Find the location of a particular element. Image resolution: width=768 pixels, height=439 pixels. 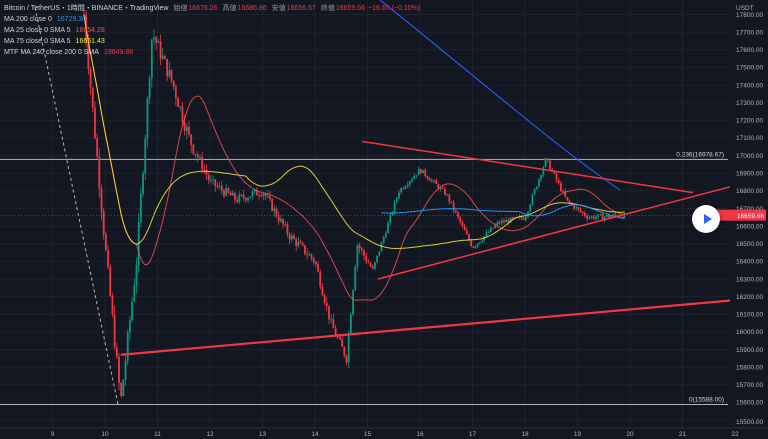

price-tick-label: 16600.00 is located at coordinates (749, 226).